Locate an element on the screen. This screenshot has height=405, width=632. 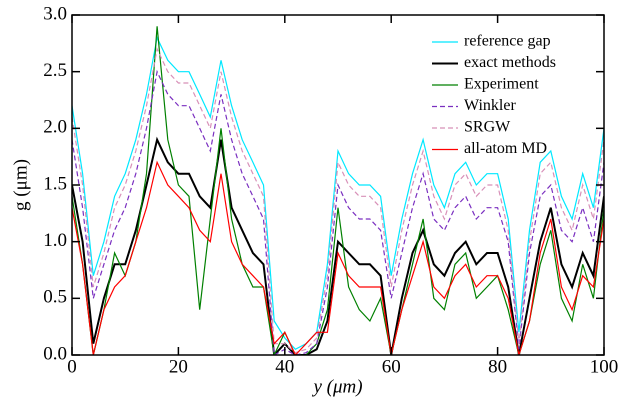
y-tick-label: 0.0 is located at coordinates (55, 353).